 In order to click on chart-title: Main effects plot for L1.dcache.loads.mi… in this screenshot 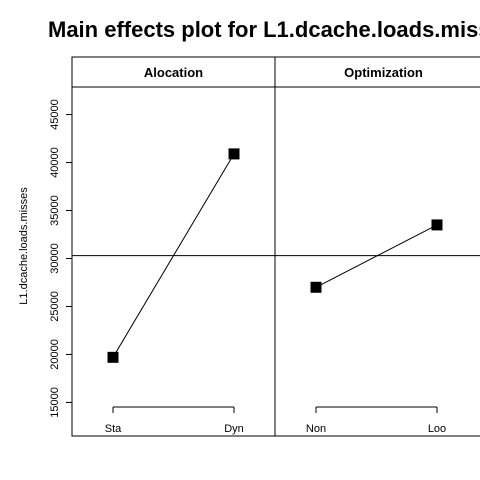, I will do `click(264, 29)`.